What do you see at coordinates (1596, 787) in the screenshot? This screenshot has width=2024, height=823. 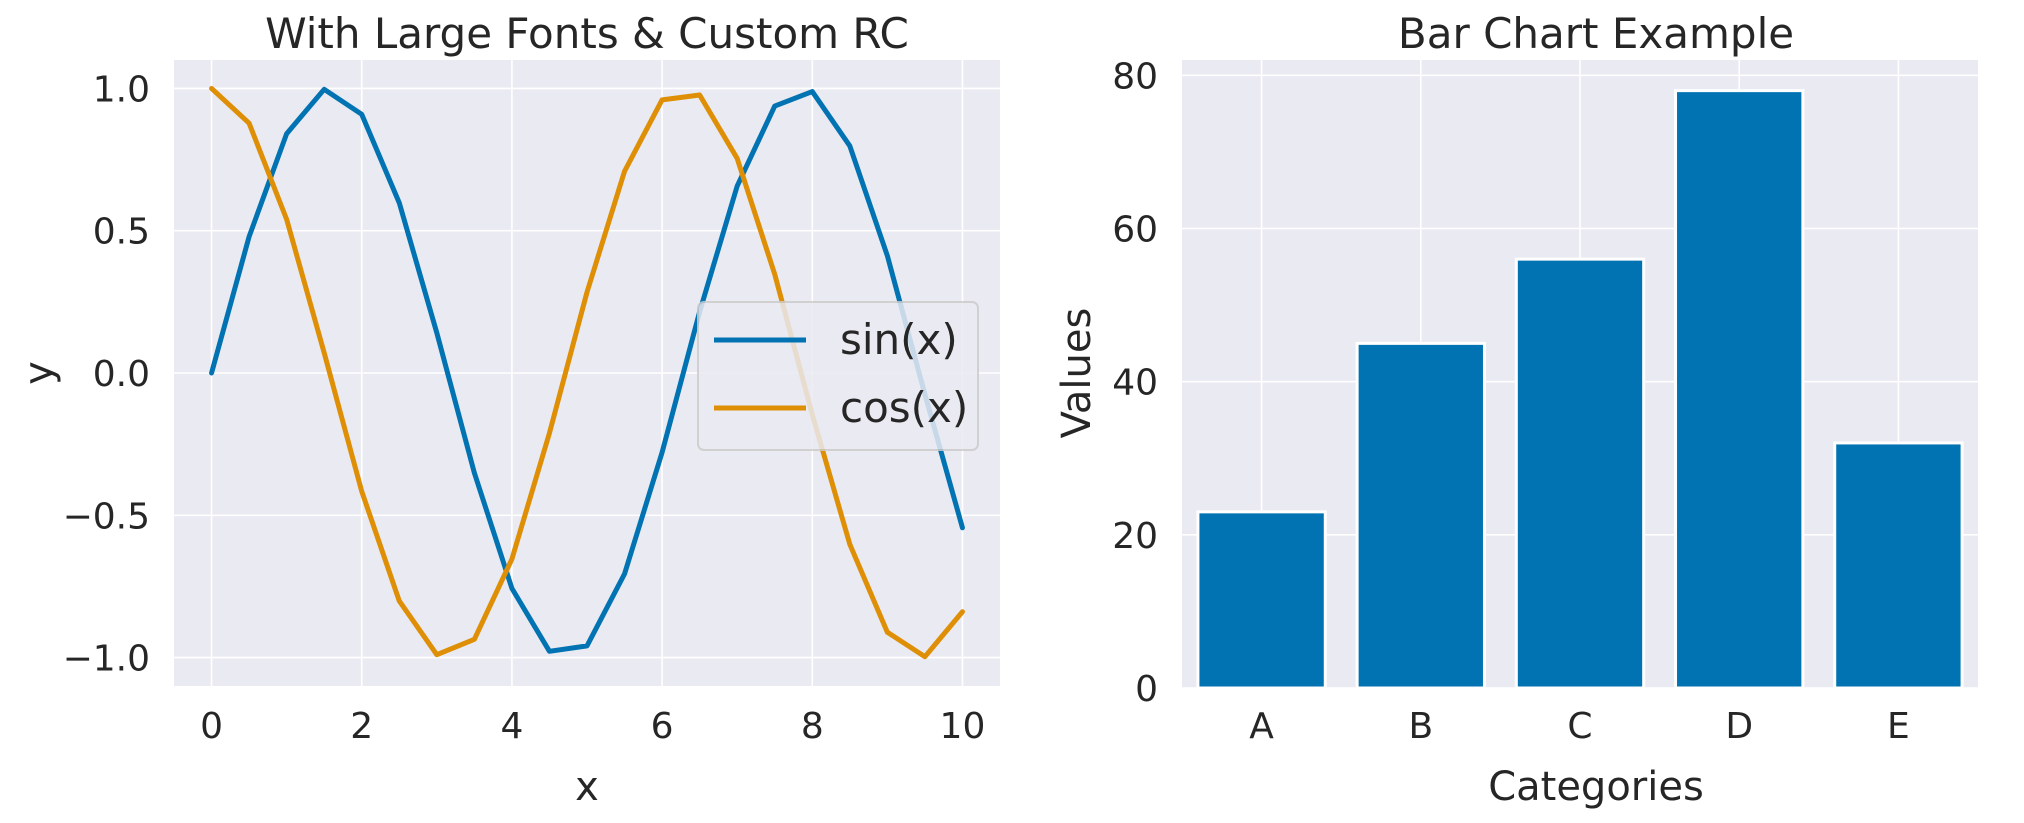 I see `bar-chart-x-label: Categories` at bounding box center [1596, 787].